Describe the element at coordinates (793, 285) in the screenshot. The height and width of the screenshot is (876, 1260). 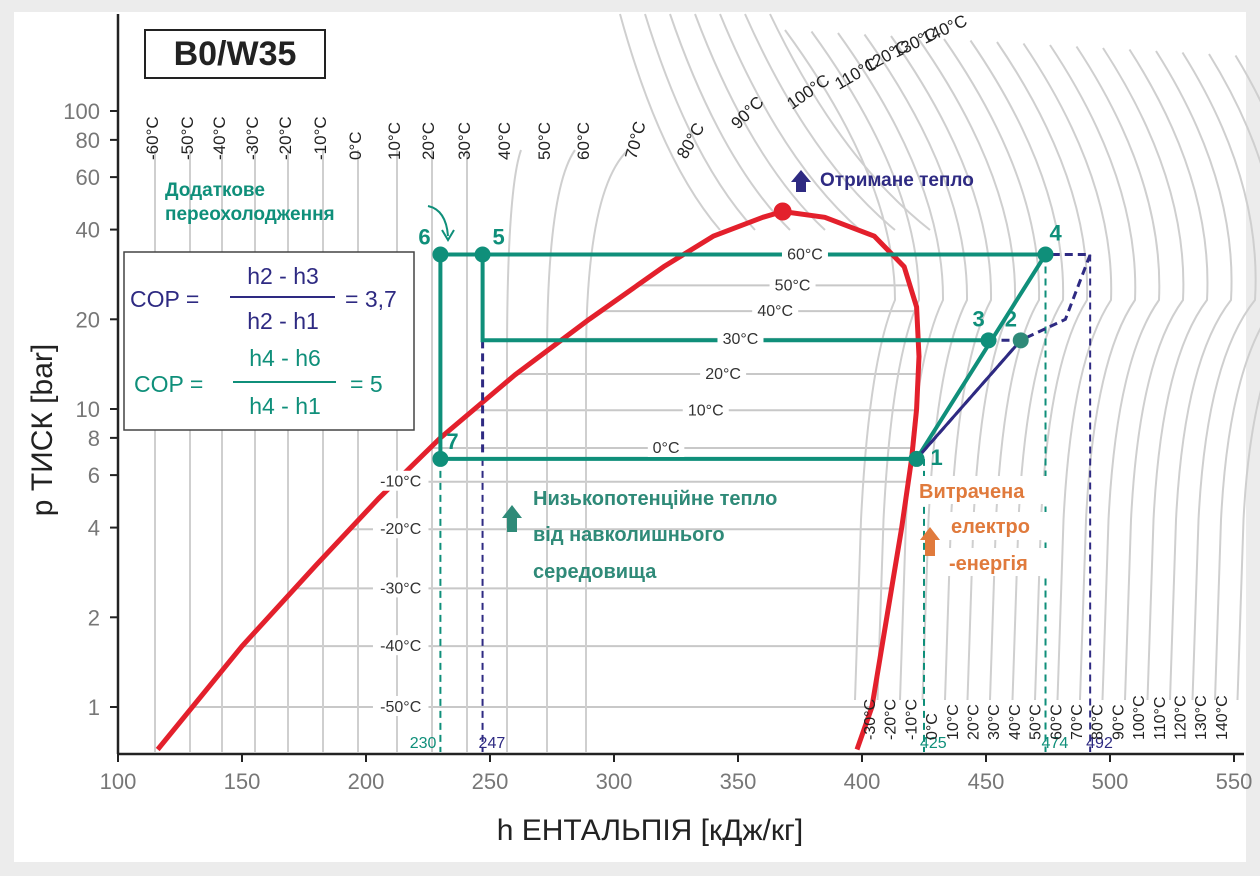
I see `isotherm-label: 50°C` at that location.